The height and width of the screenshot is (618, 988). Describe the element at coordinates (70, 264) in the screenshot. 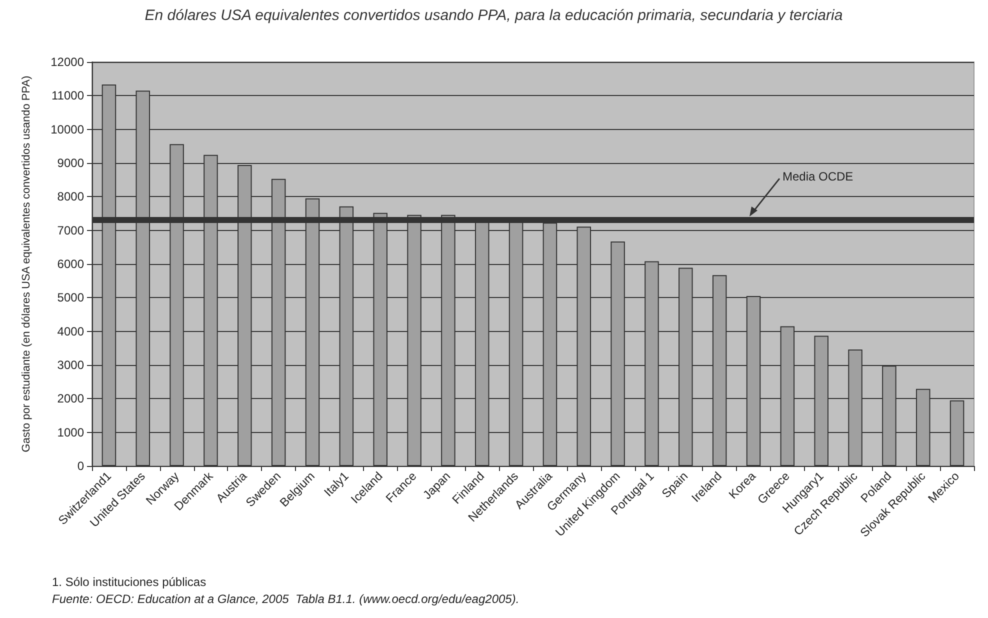

I see `y-tick-label: 6000` at that location.